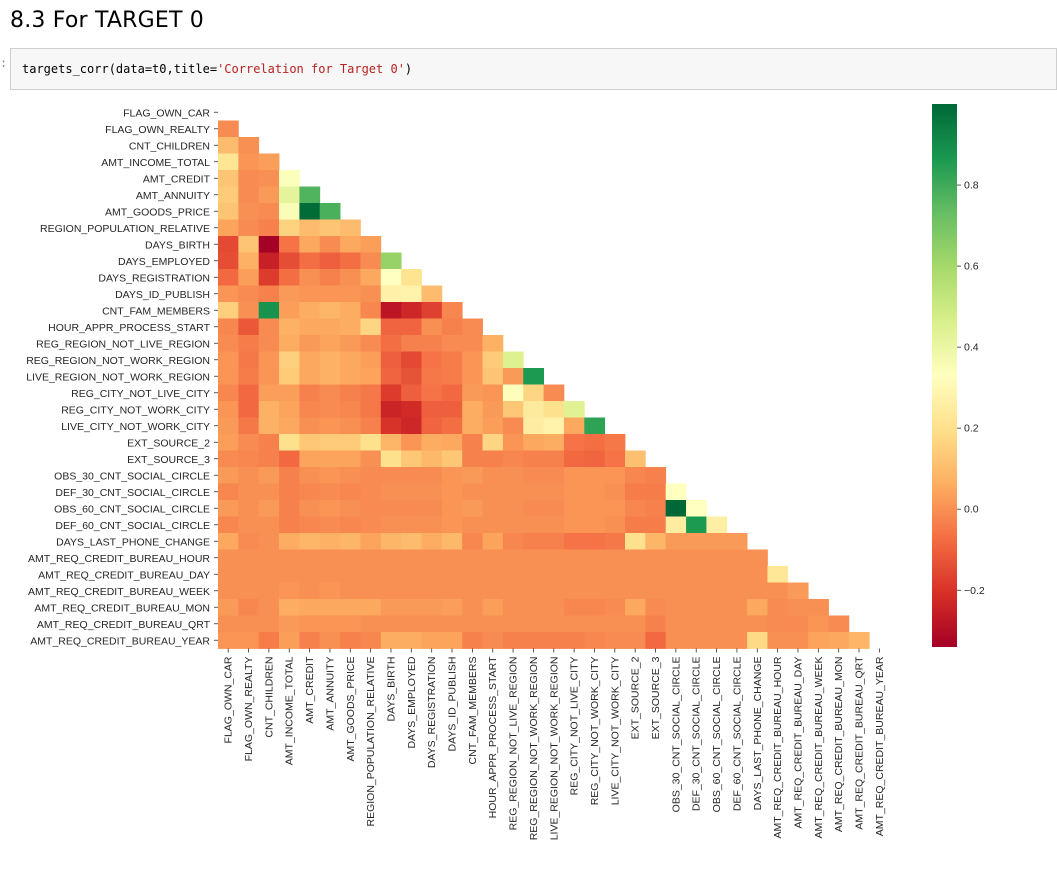 The width and height of the screenshot is (1057, 881). I want to click on code-string: 'Correlation for Target 0', so click(311, 69).